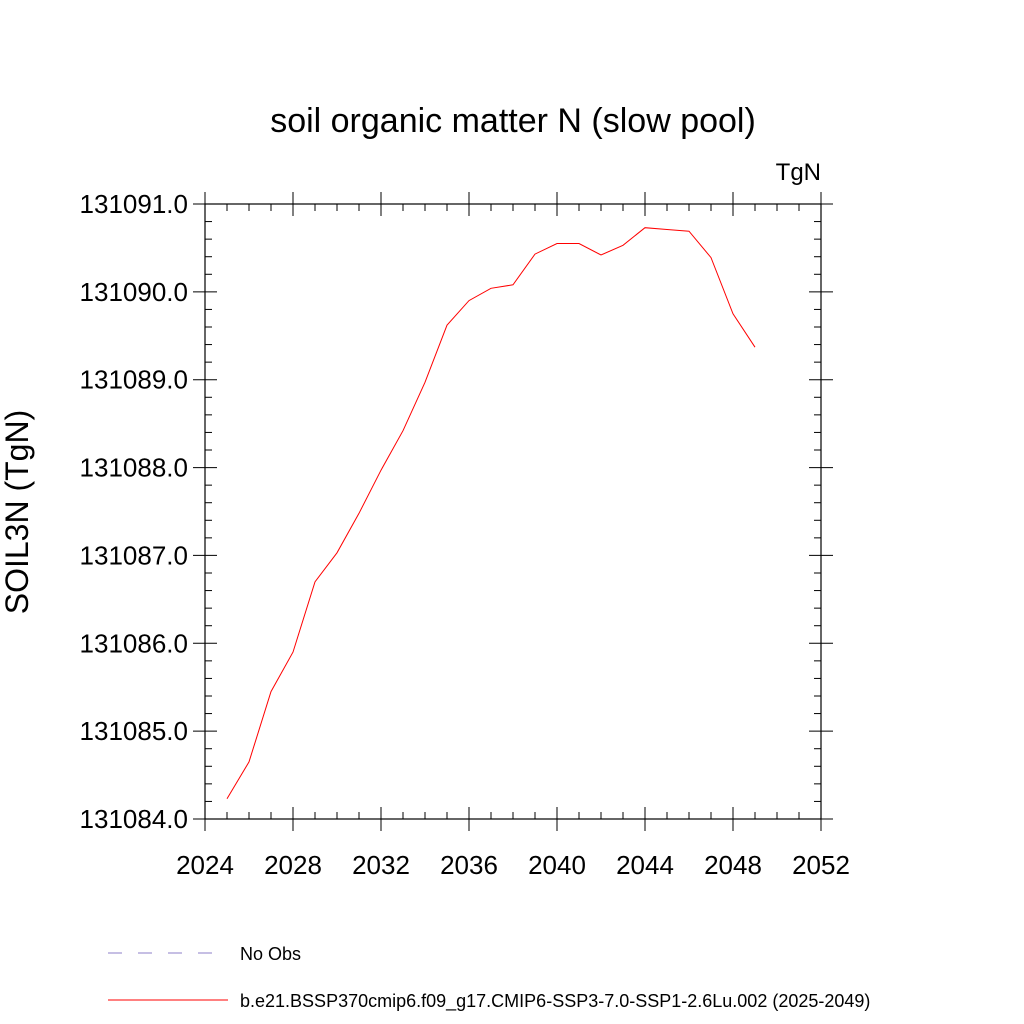 This screenshot has width=1024, height=1024. Describe the element at coordinates (205, 865) in the screenshot. I see `x-tick-label: 2024` at that location.